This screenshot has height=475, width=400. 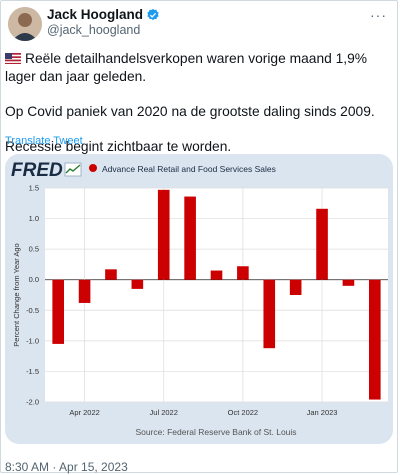 What do you see at coordinates (322, 412) in the screenshot?
I see `x-tick-label: Jan 2023` at bounding box center [322, 412].